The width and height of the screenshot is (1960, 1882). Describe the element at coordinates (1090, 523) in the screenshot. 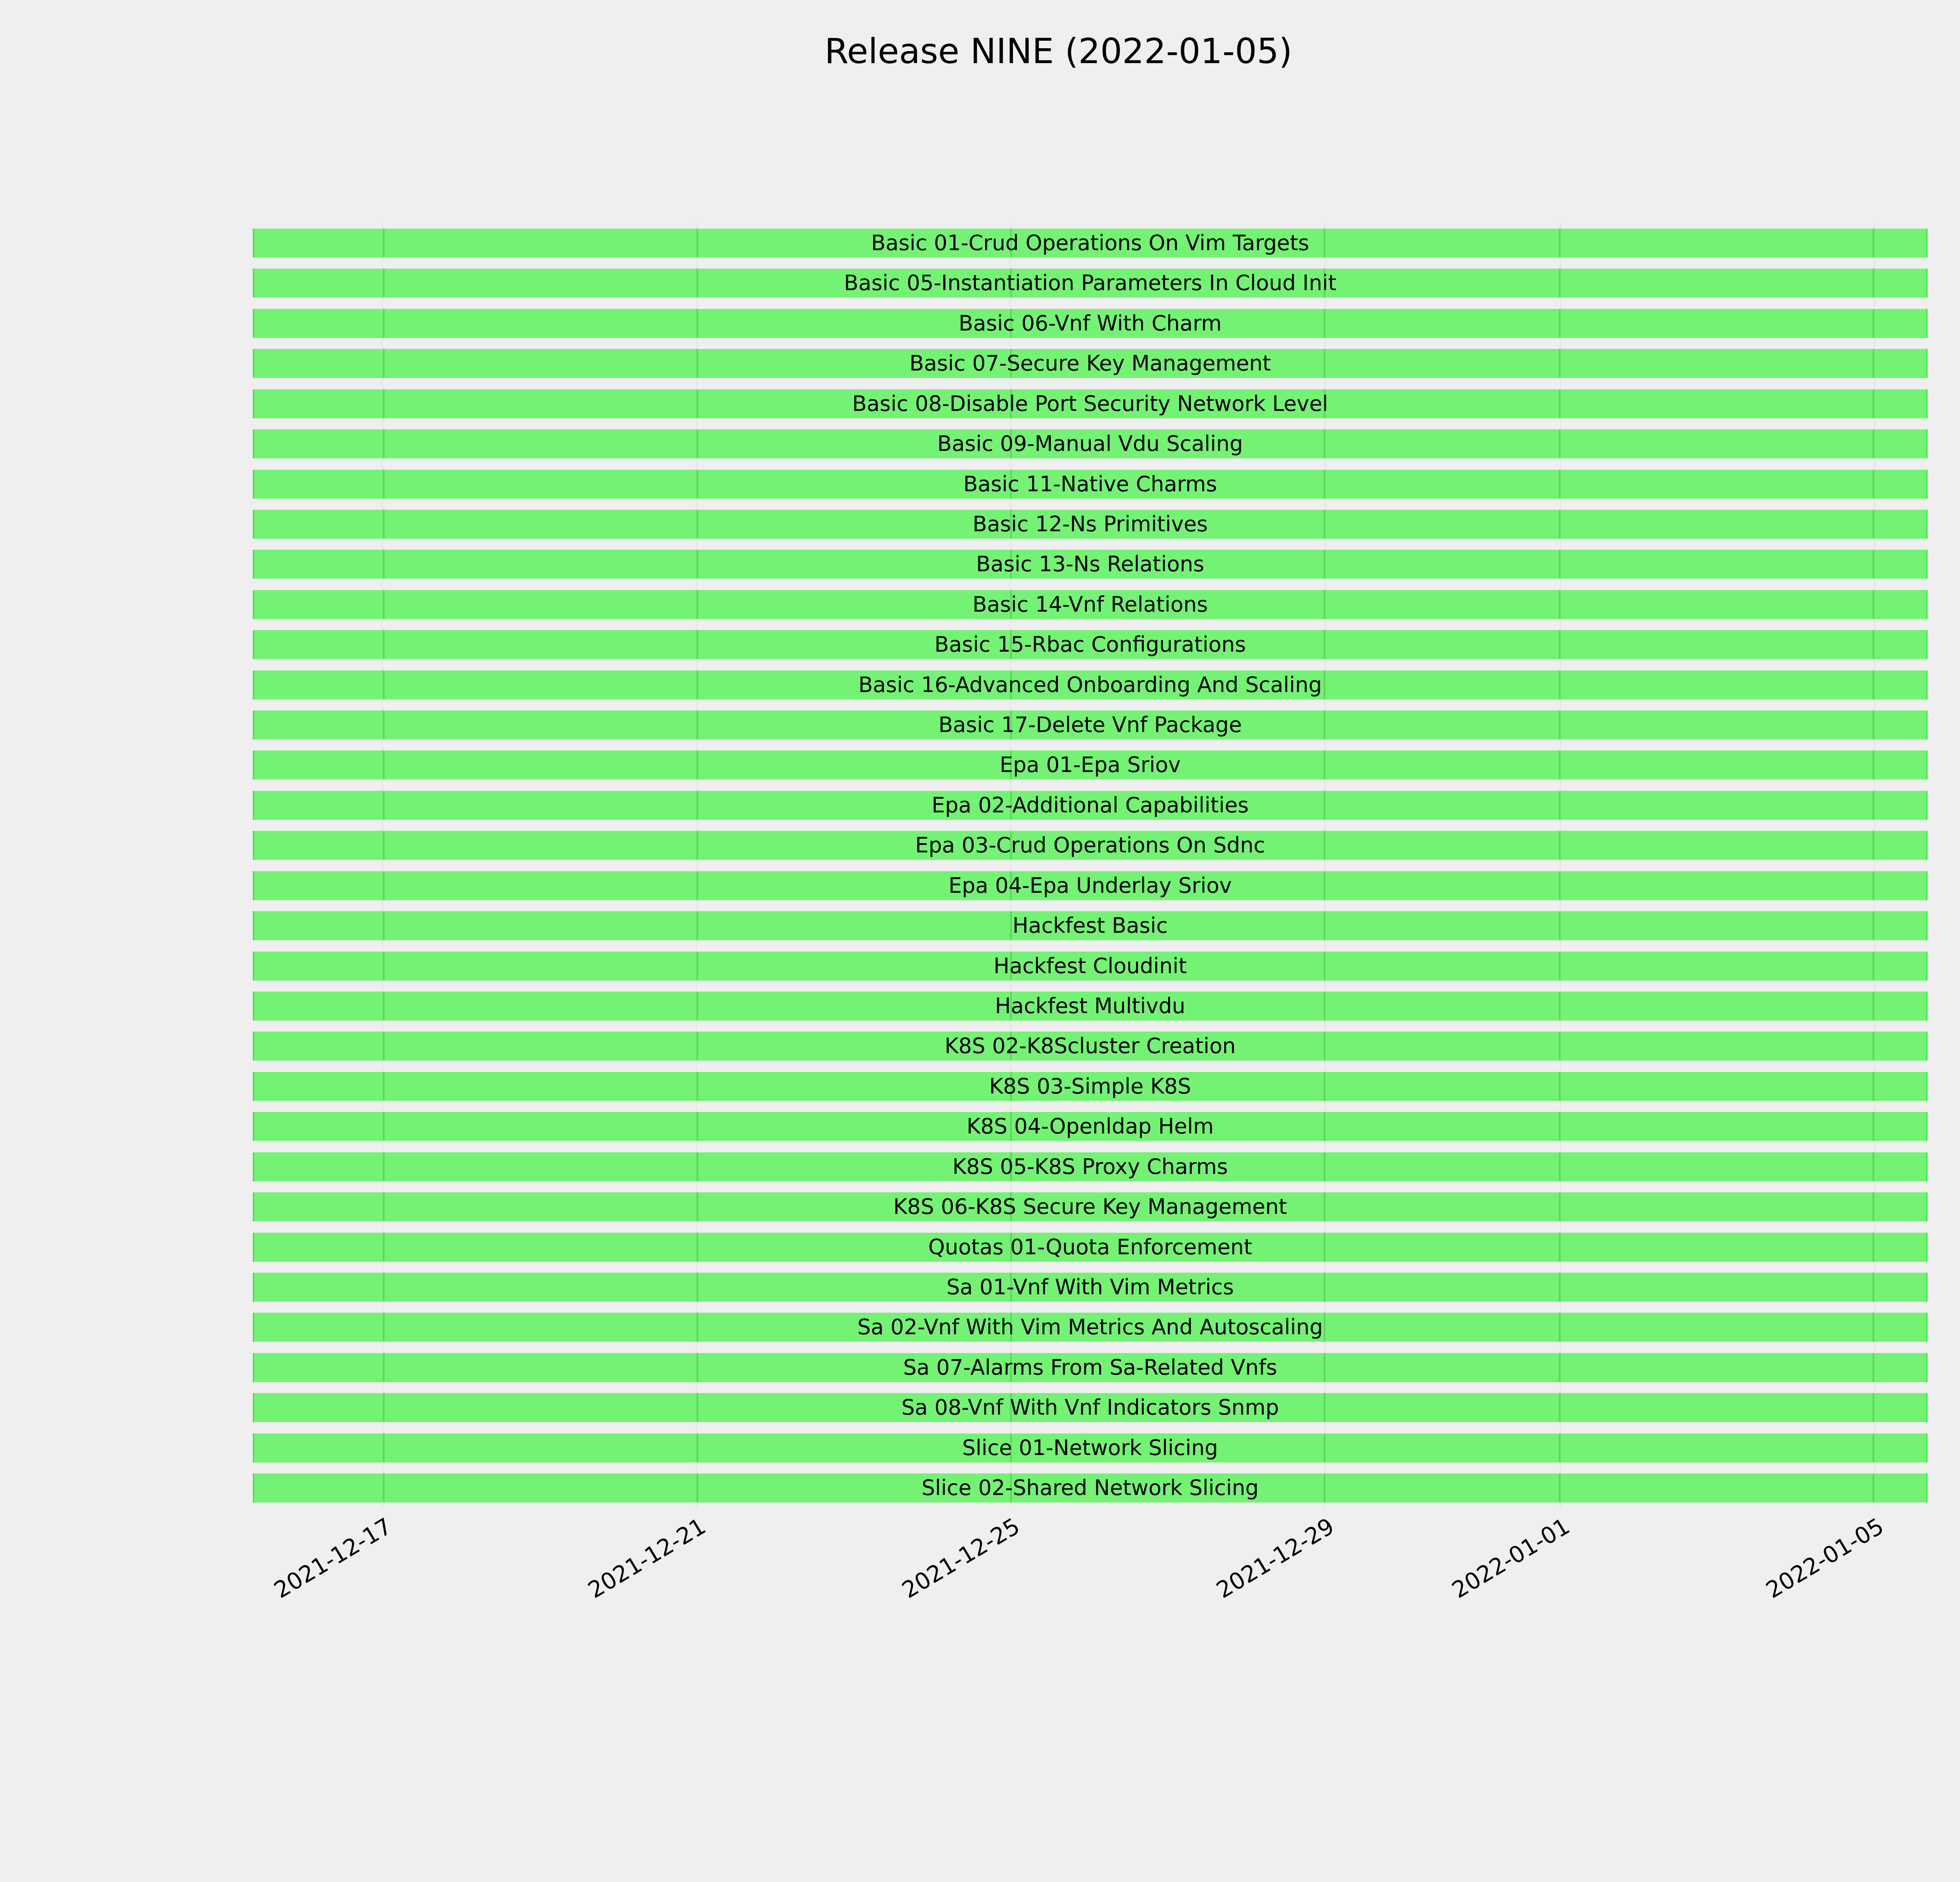

I see `bar-label: Basic 12-Ns Primitives` at that location.